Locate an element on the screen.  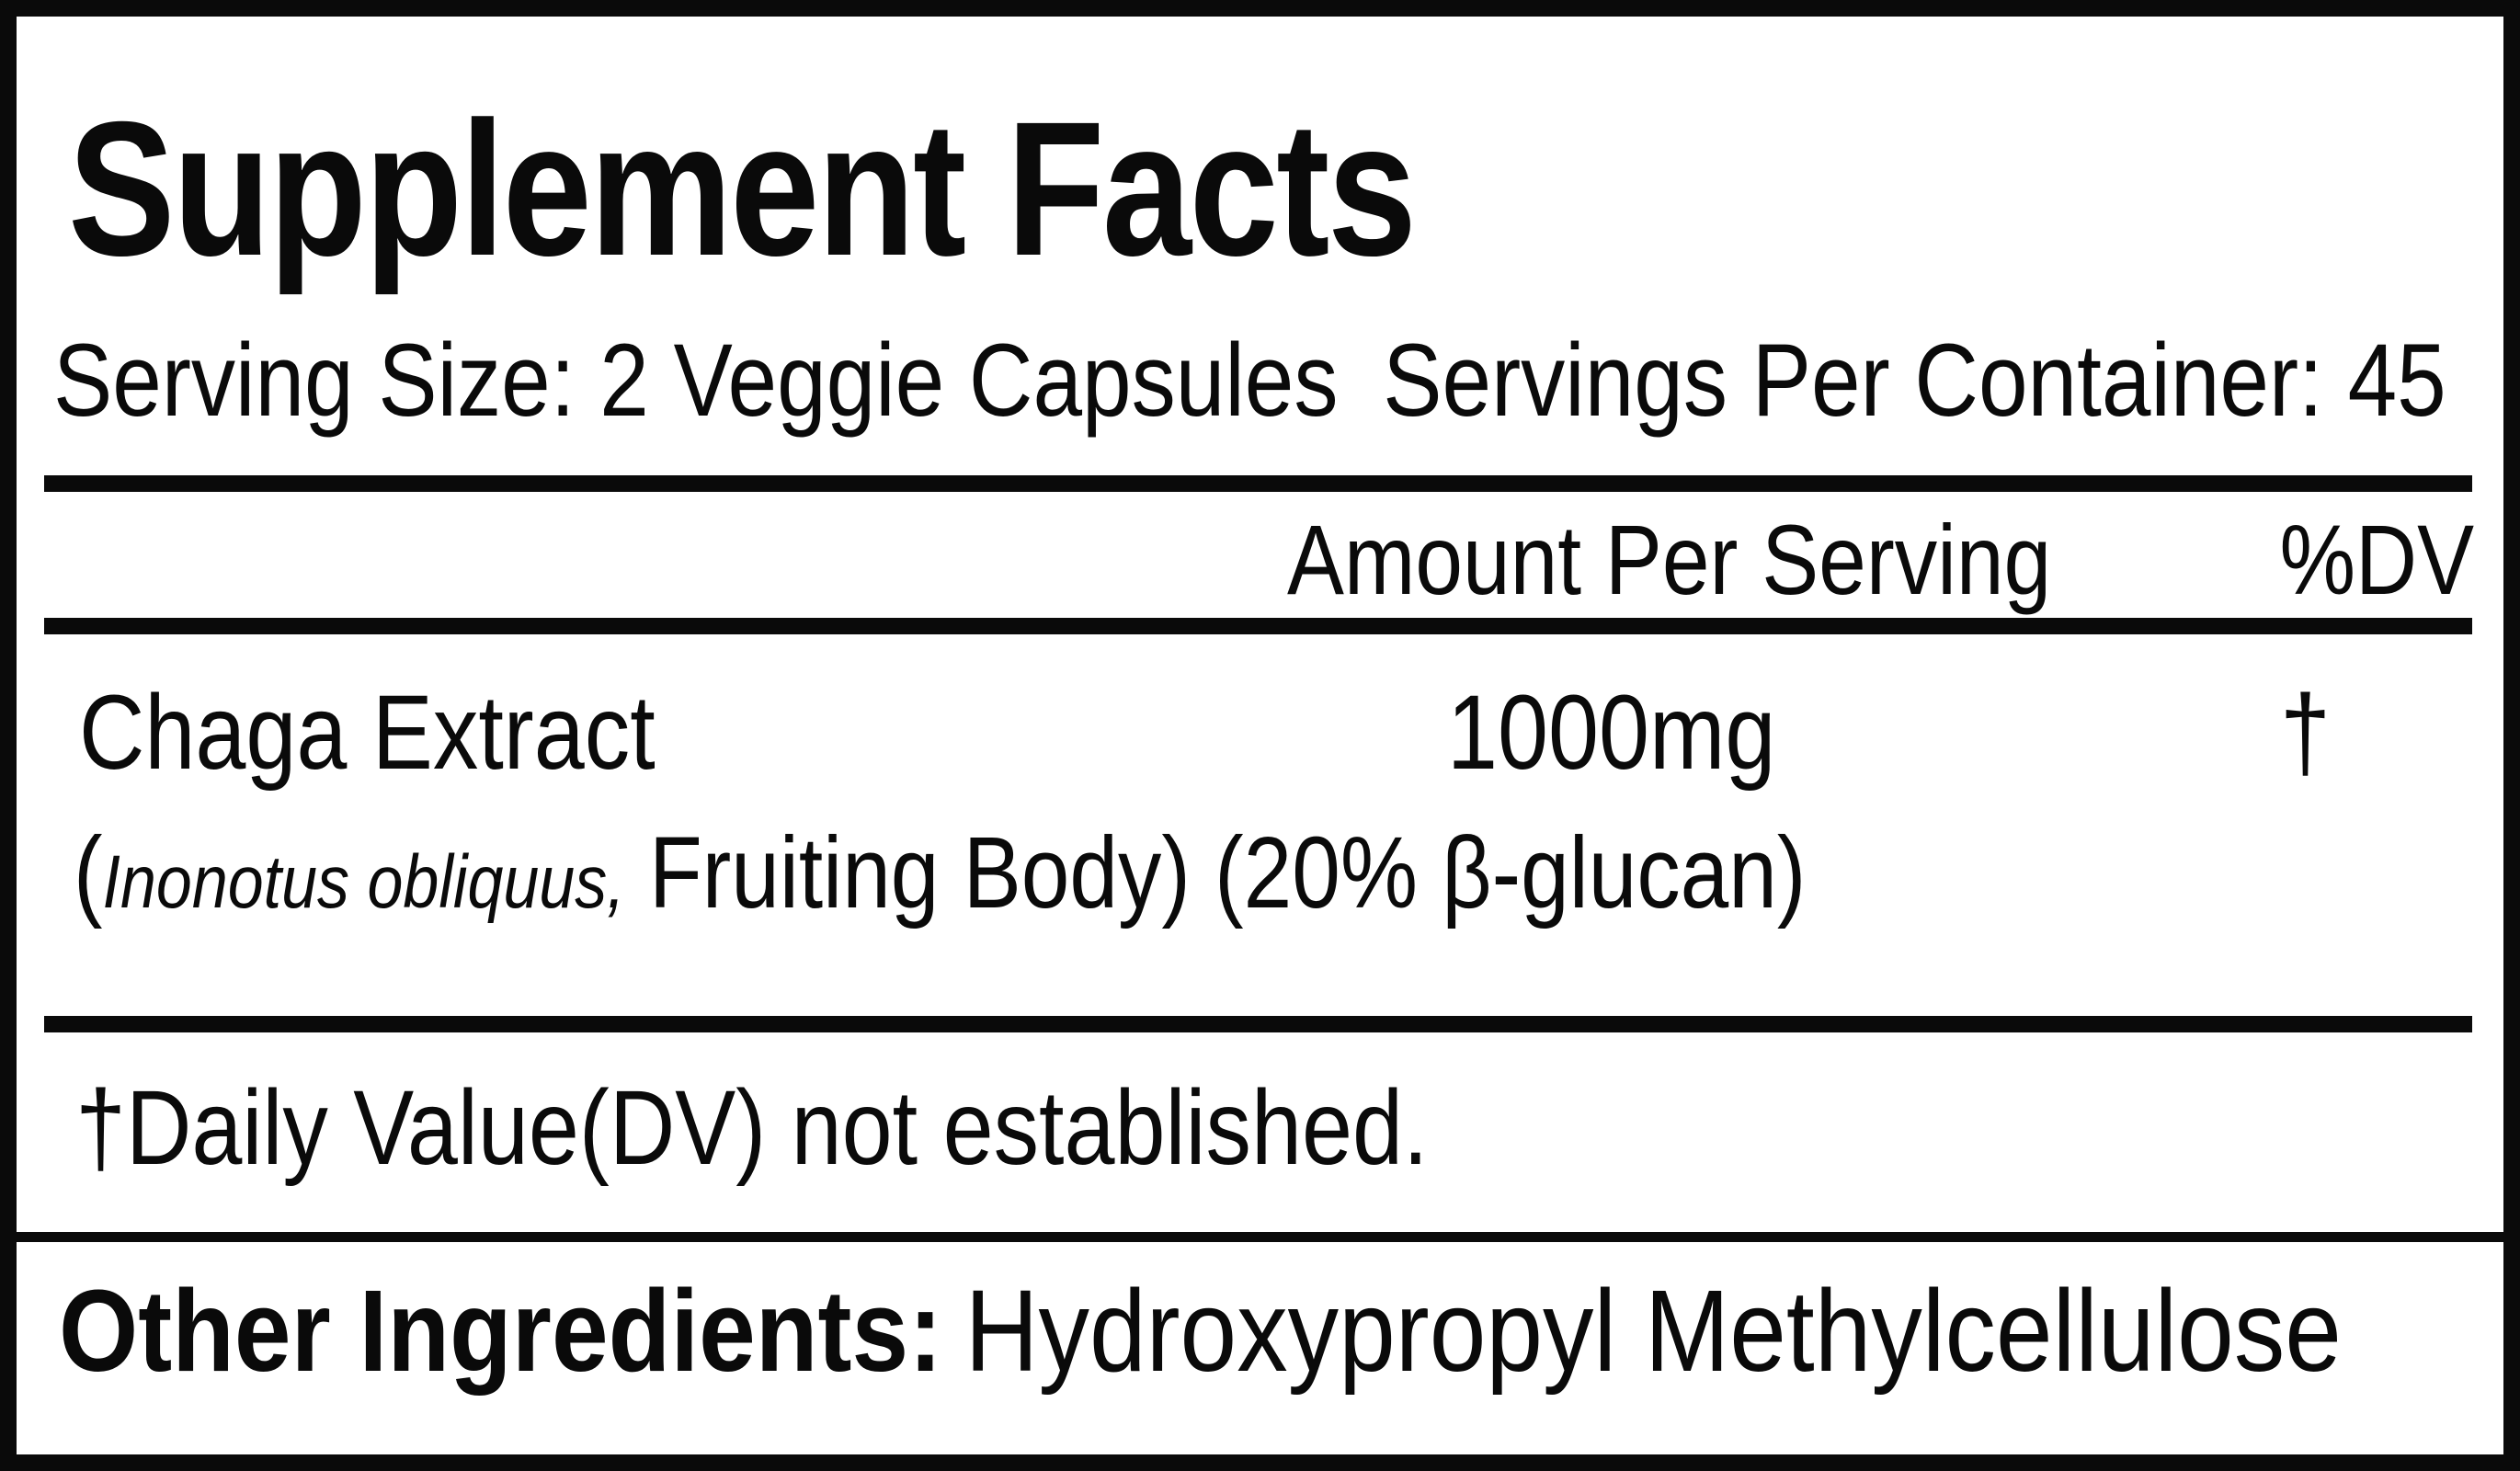
panel-title: Supplement Facts is located at coordinates (742, 189).